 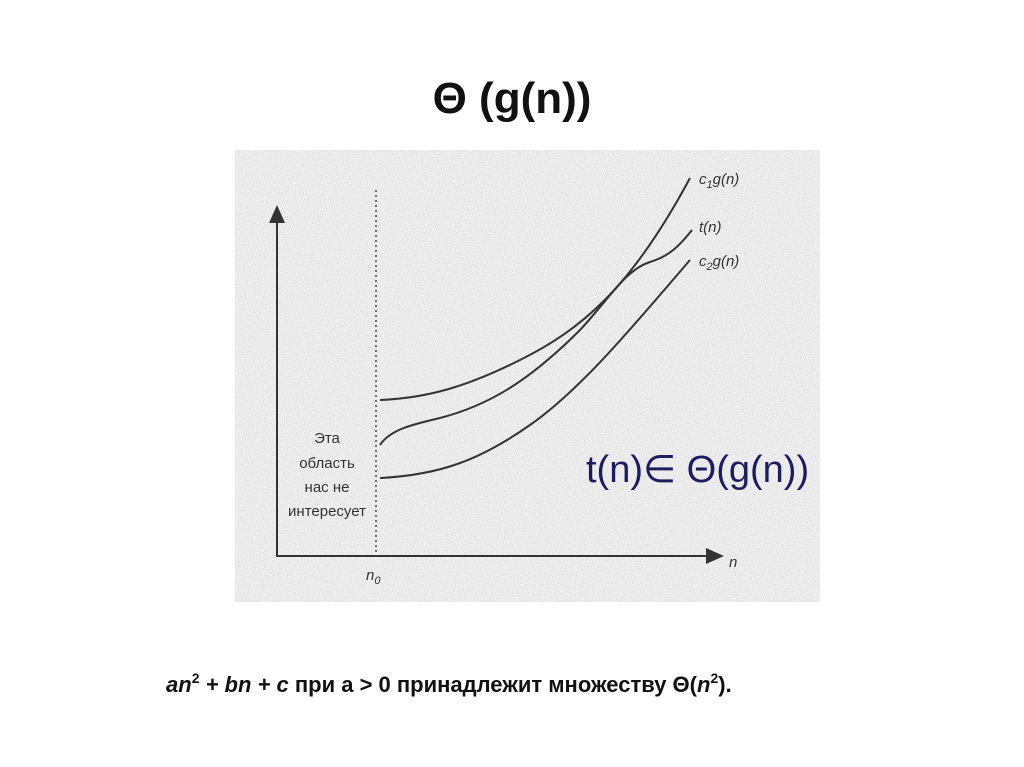 I want to click on label-sub: 2, so click(x=709, y=267).